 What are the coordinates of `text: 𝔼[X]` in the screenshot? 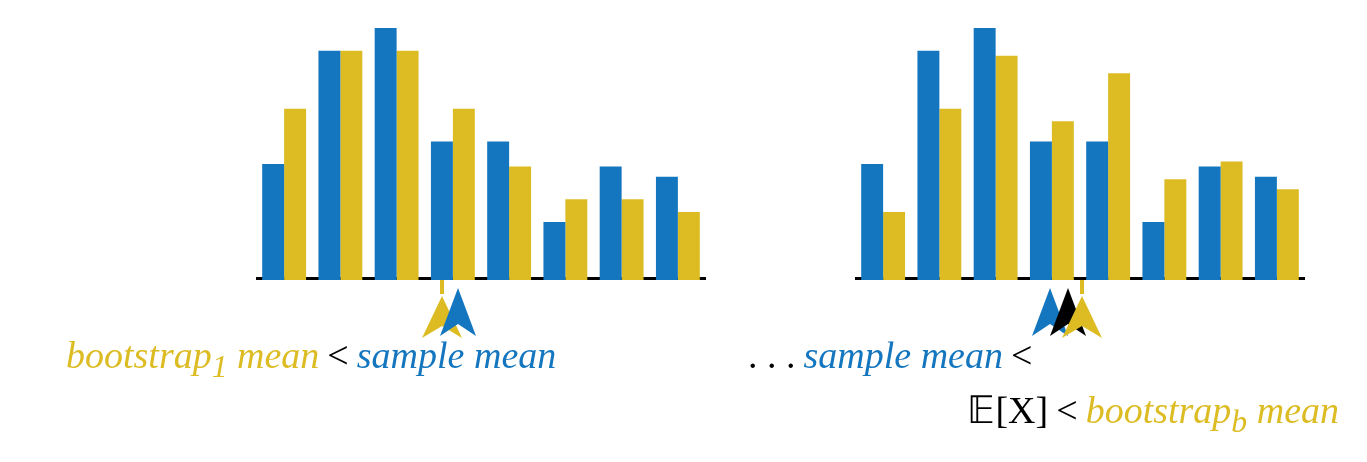 It's located at (1008, 410).